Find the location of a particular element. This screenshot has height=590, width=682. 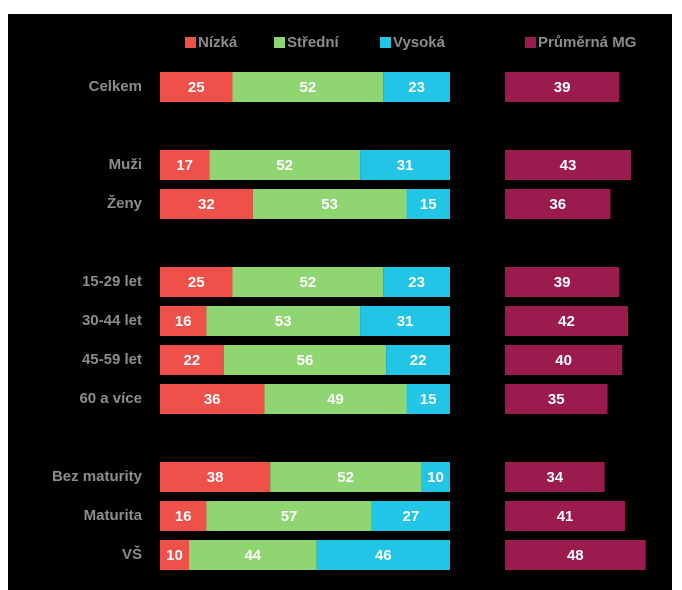

data-label: 32 is located at coordinates (206, 204).